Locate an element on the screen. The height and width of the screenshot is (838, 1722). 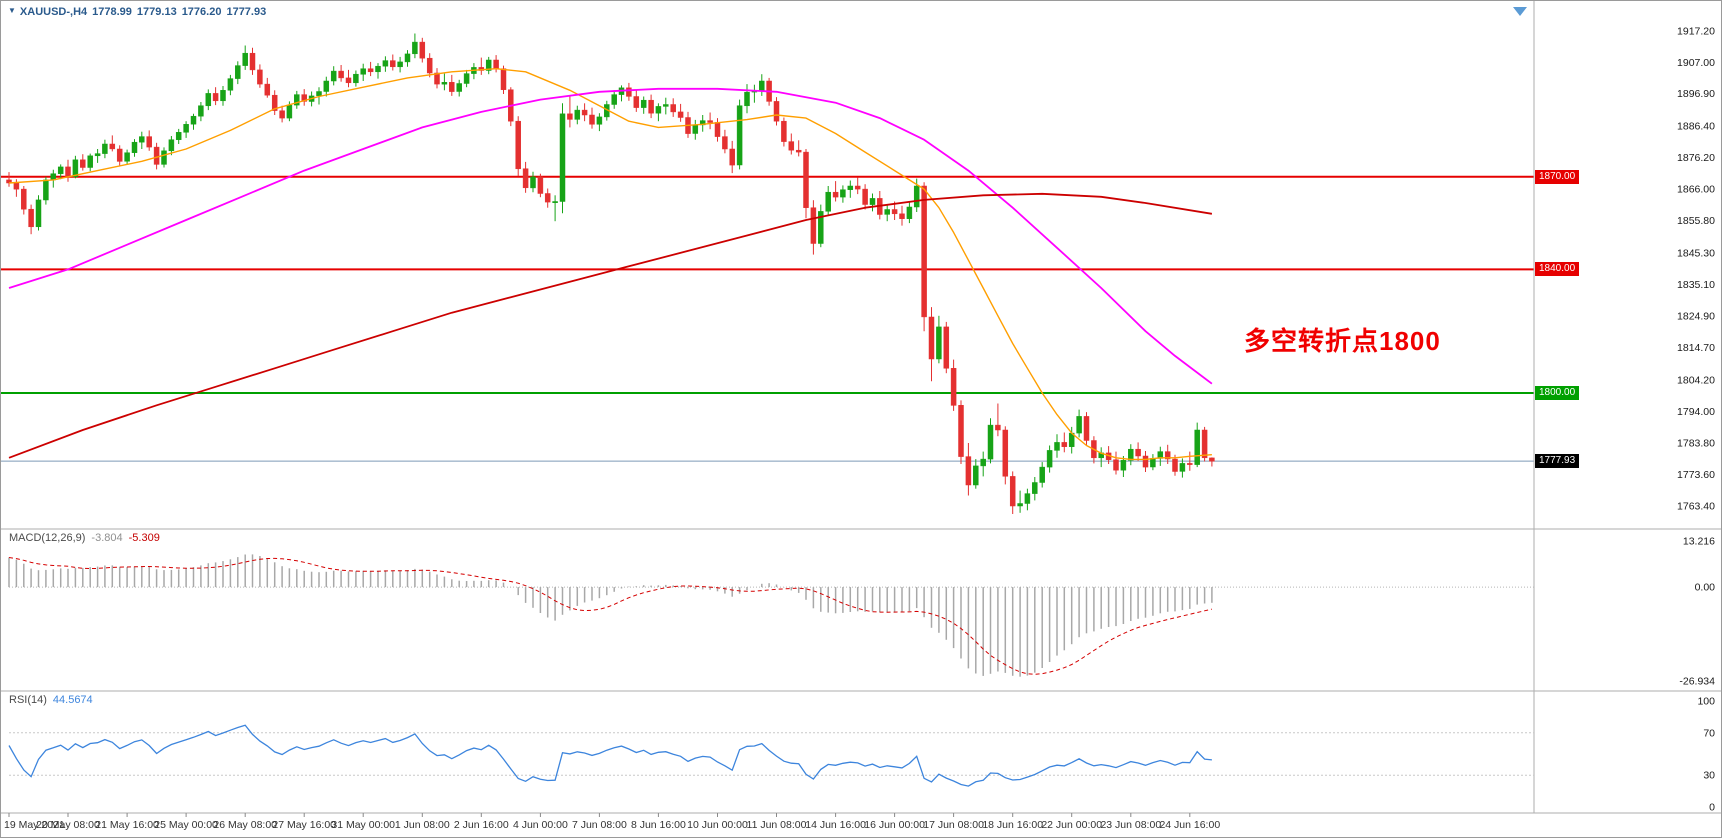
time-tick-label: 7 Jun 08:00 is located at coordinates (599, 825).